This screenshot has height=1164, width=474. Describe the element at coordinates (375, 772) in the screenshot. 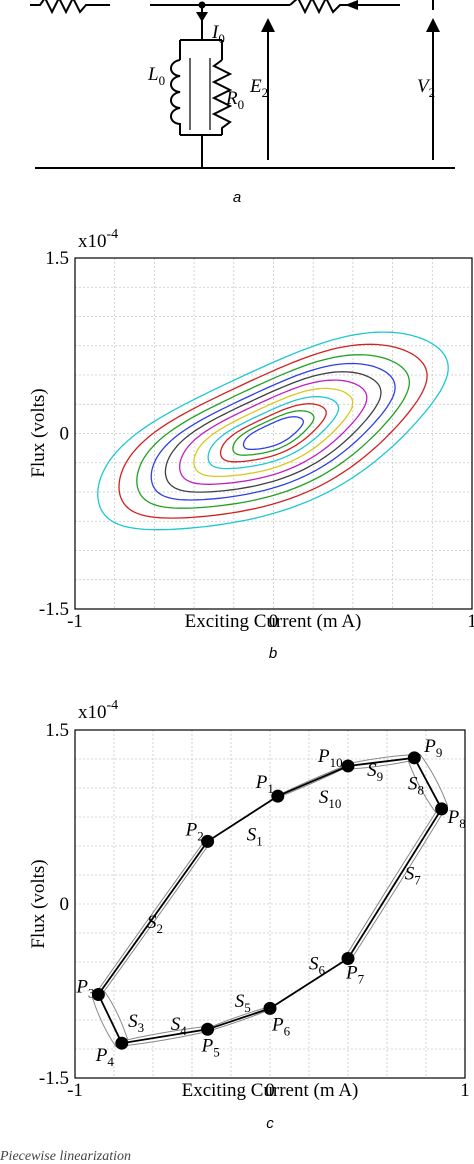

I see `segment-label-s9: S9` at that location.